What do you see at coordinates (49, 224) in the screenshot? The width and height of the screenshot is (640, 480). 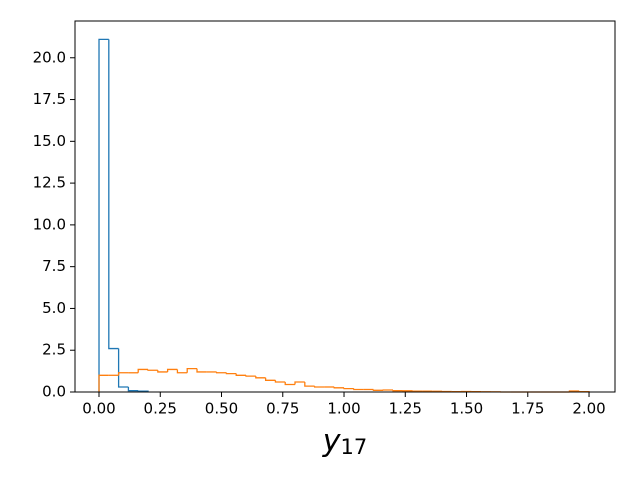 I see `y-tick-label: 10.0` at bounding box center [49, 224].